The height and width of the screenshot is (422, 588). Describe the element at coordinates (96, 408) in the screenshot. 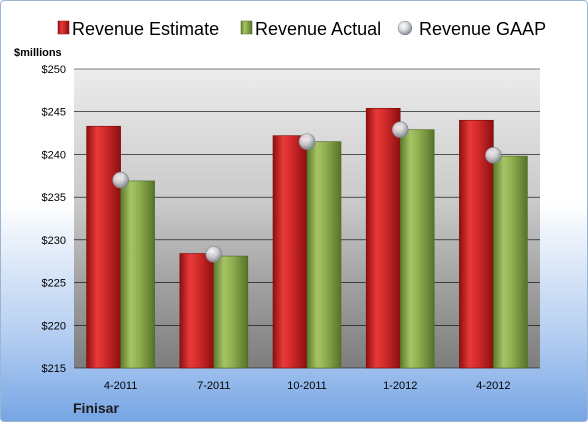

I see `company-name: Finisar` at that location.